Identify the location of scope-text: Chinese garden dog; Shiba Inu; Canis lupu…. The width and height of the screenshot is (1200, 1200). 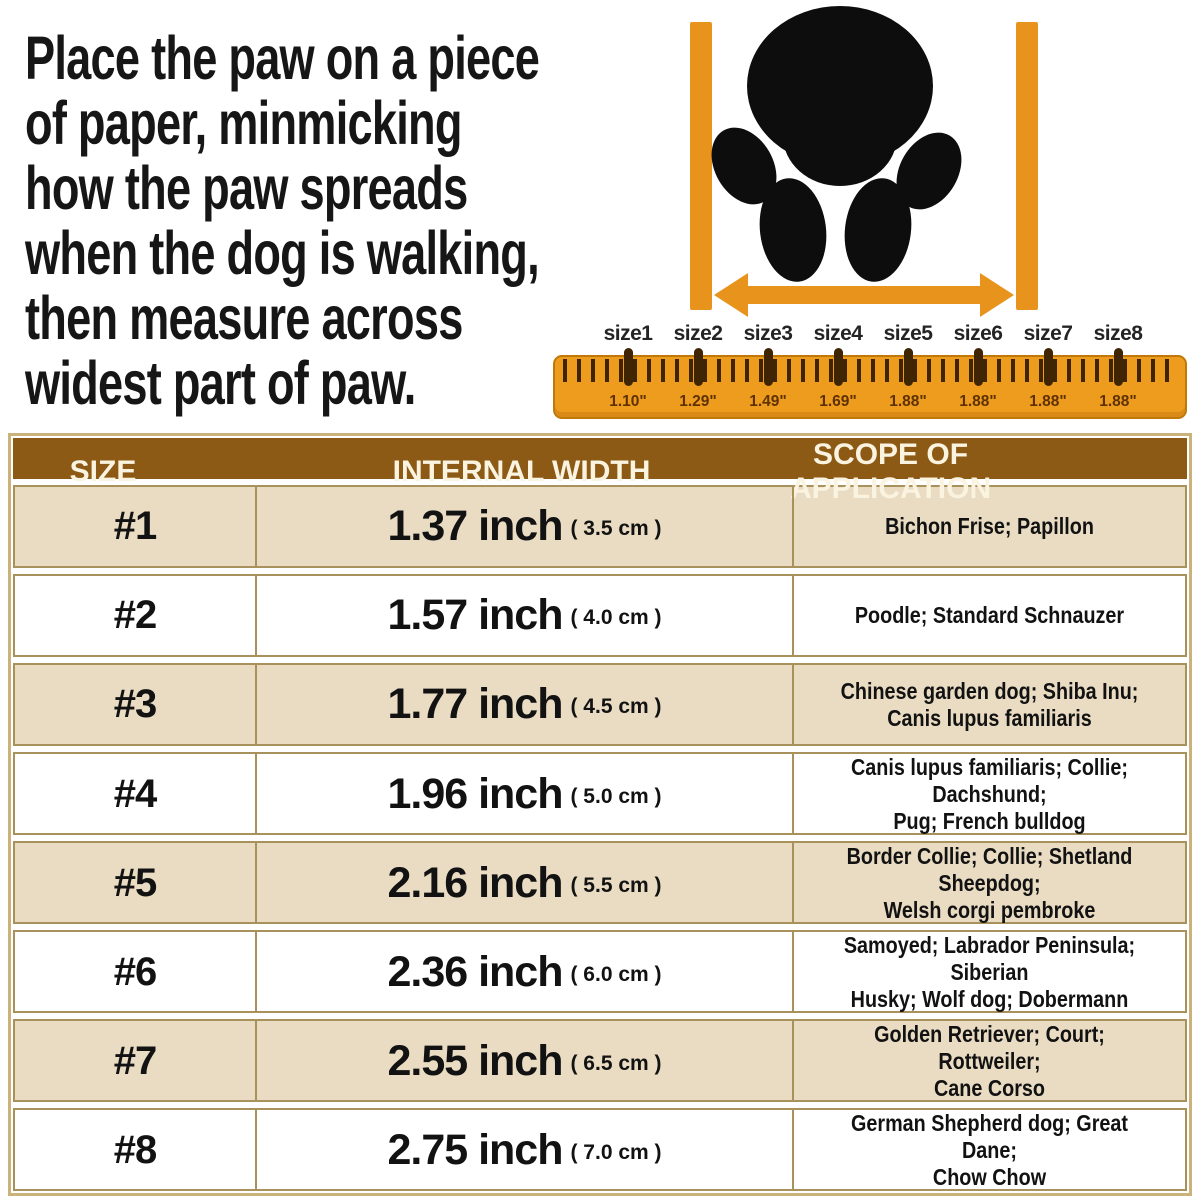
(989, 704).